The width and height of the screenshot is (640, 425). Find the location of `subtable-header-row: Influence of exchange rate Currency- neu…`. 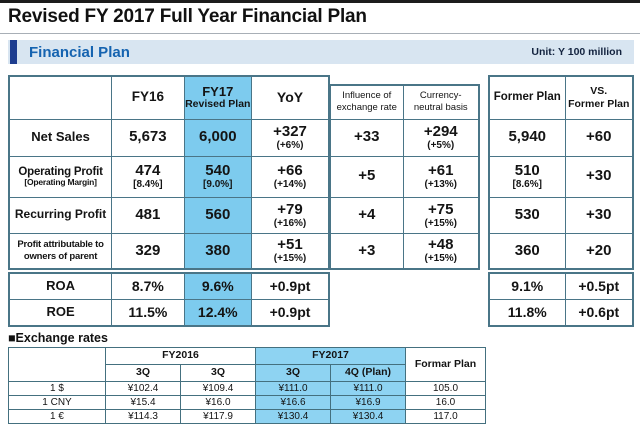

subtable-header-row: Influence of exchange rate Currency- neu… is located at coordinates (404, 102).